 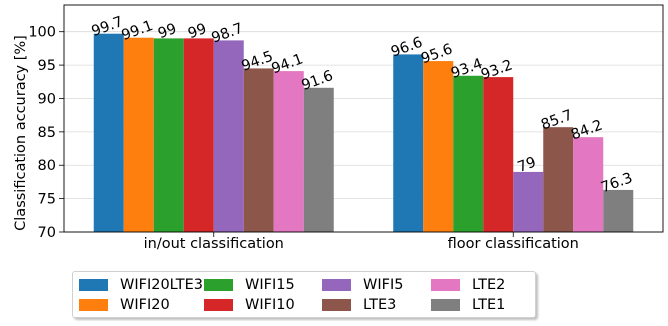 I want to click on legend-item: WIFI20LTE3, so click(x=141, y=285).